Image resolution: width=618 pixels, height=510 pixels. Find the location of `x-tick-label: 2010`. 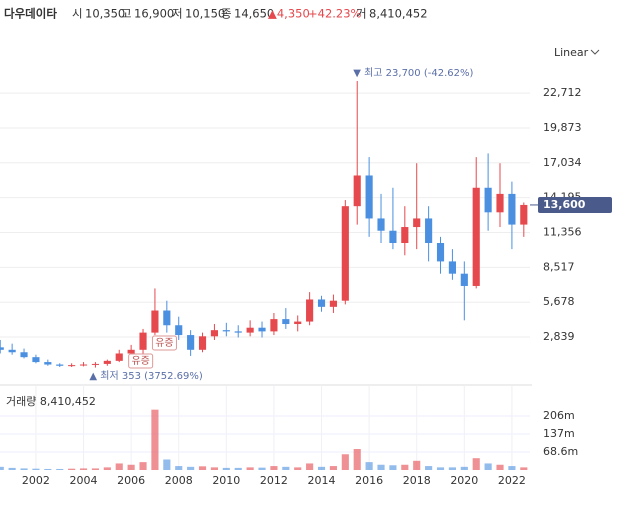

x-tick-label: 2010 is located at coordinates (226, 480).